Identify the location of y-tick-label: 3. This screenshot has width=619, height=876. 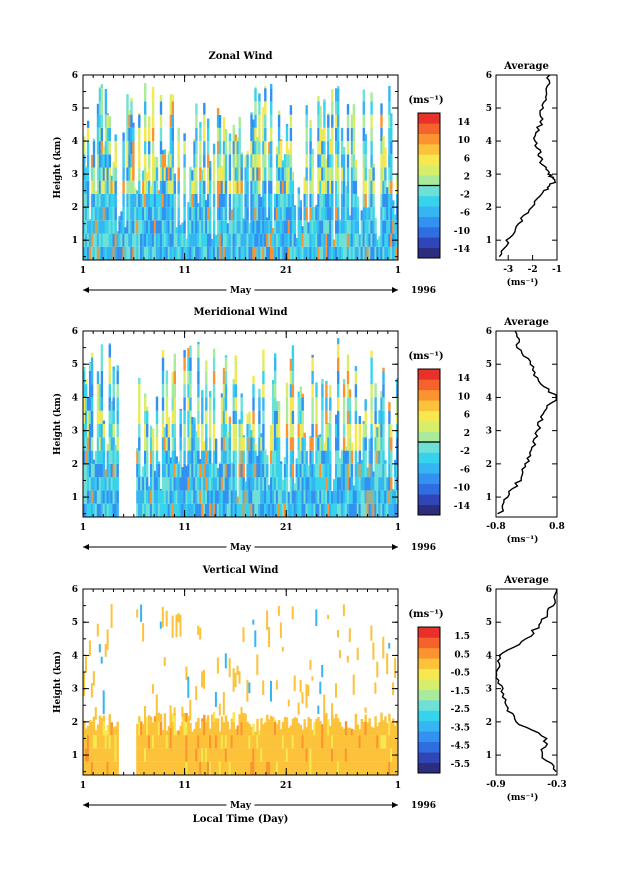
(75, 175).